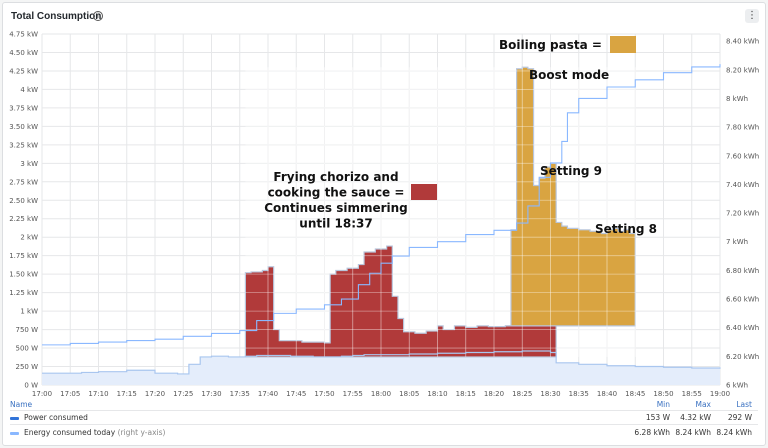 The image size is (768, 448). What do you see at coordinates (98, 16) in the screenshot?
I see `info-icon: i` at bounding box center [98, 16].